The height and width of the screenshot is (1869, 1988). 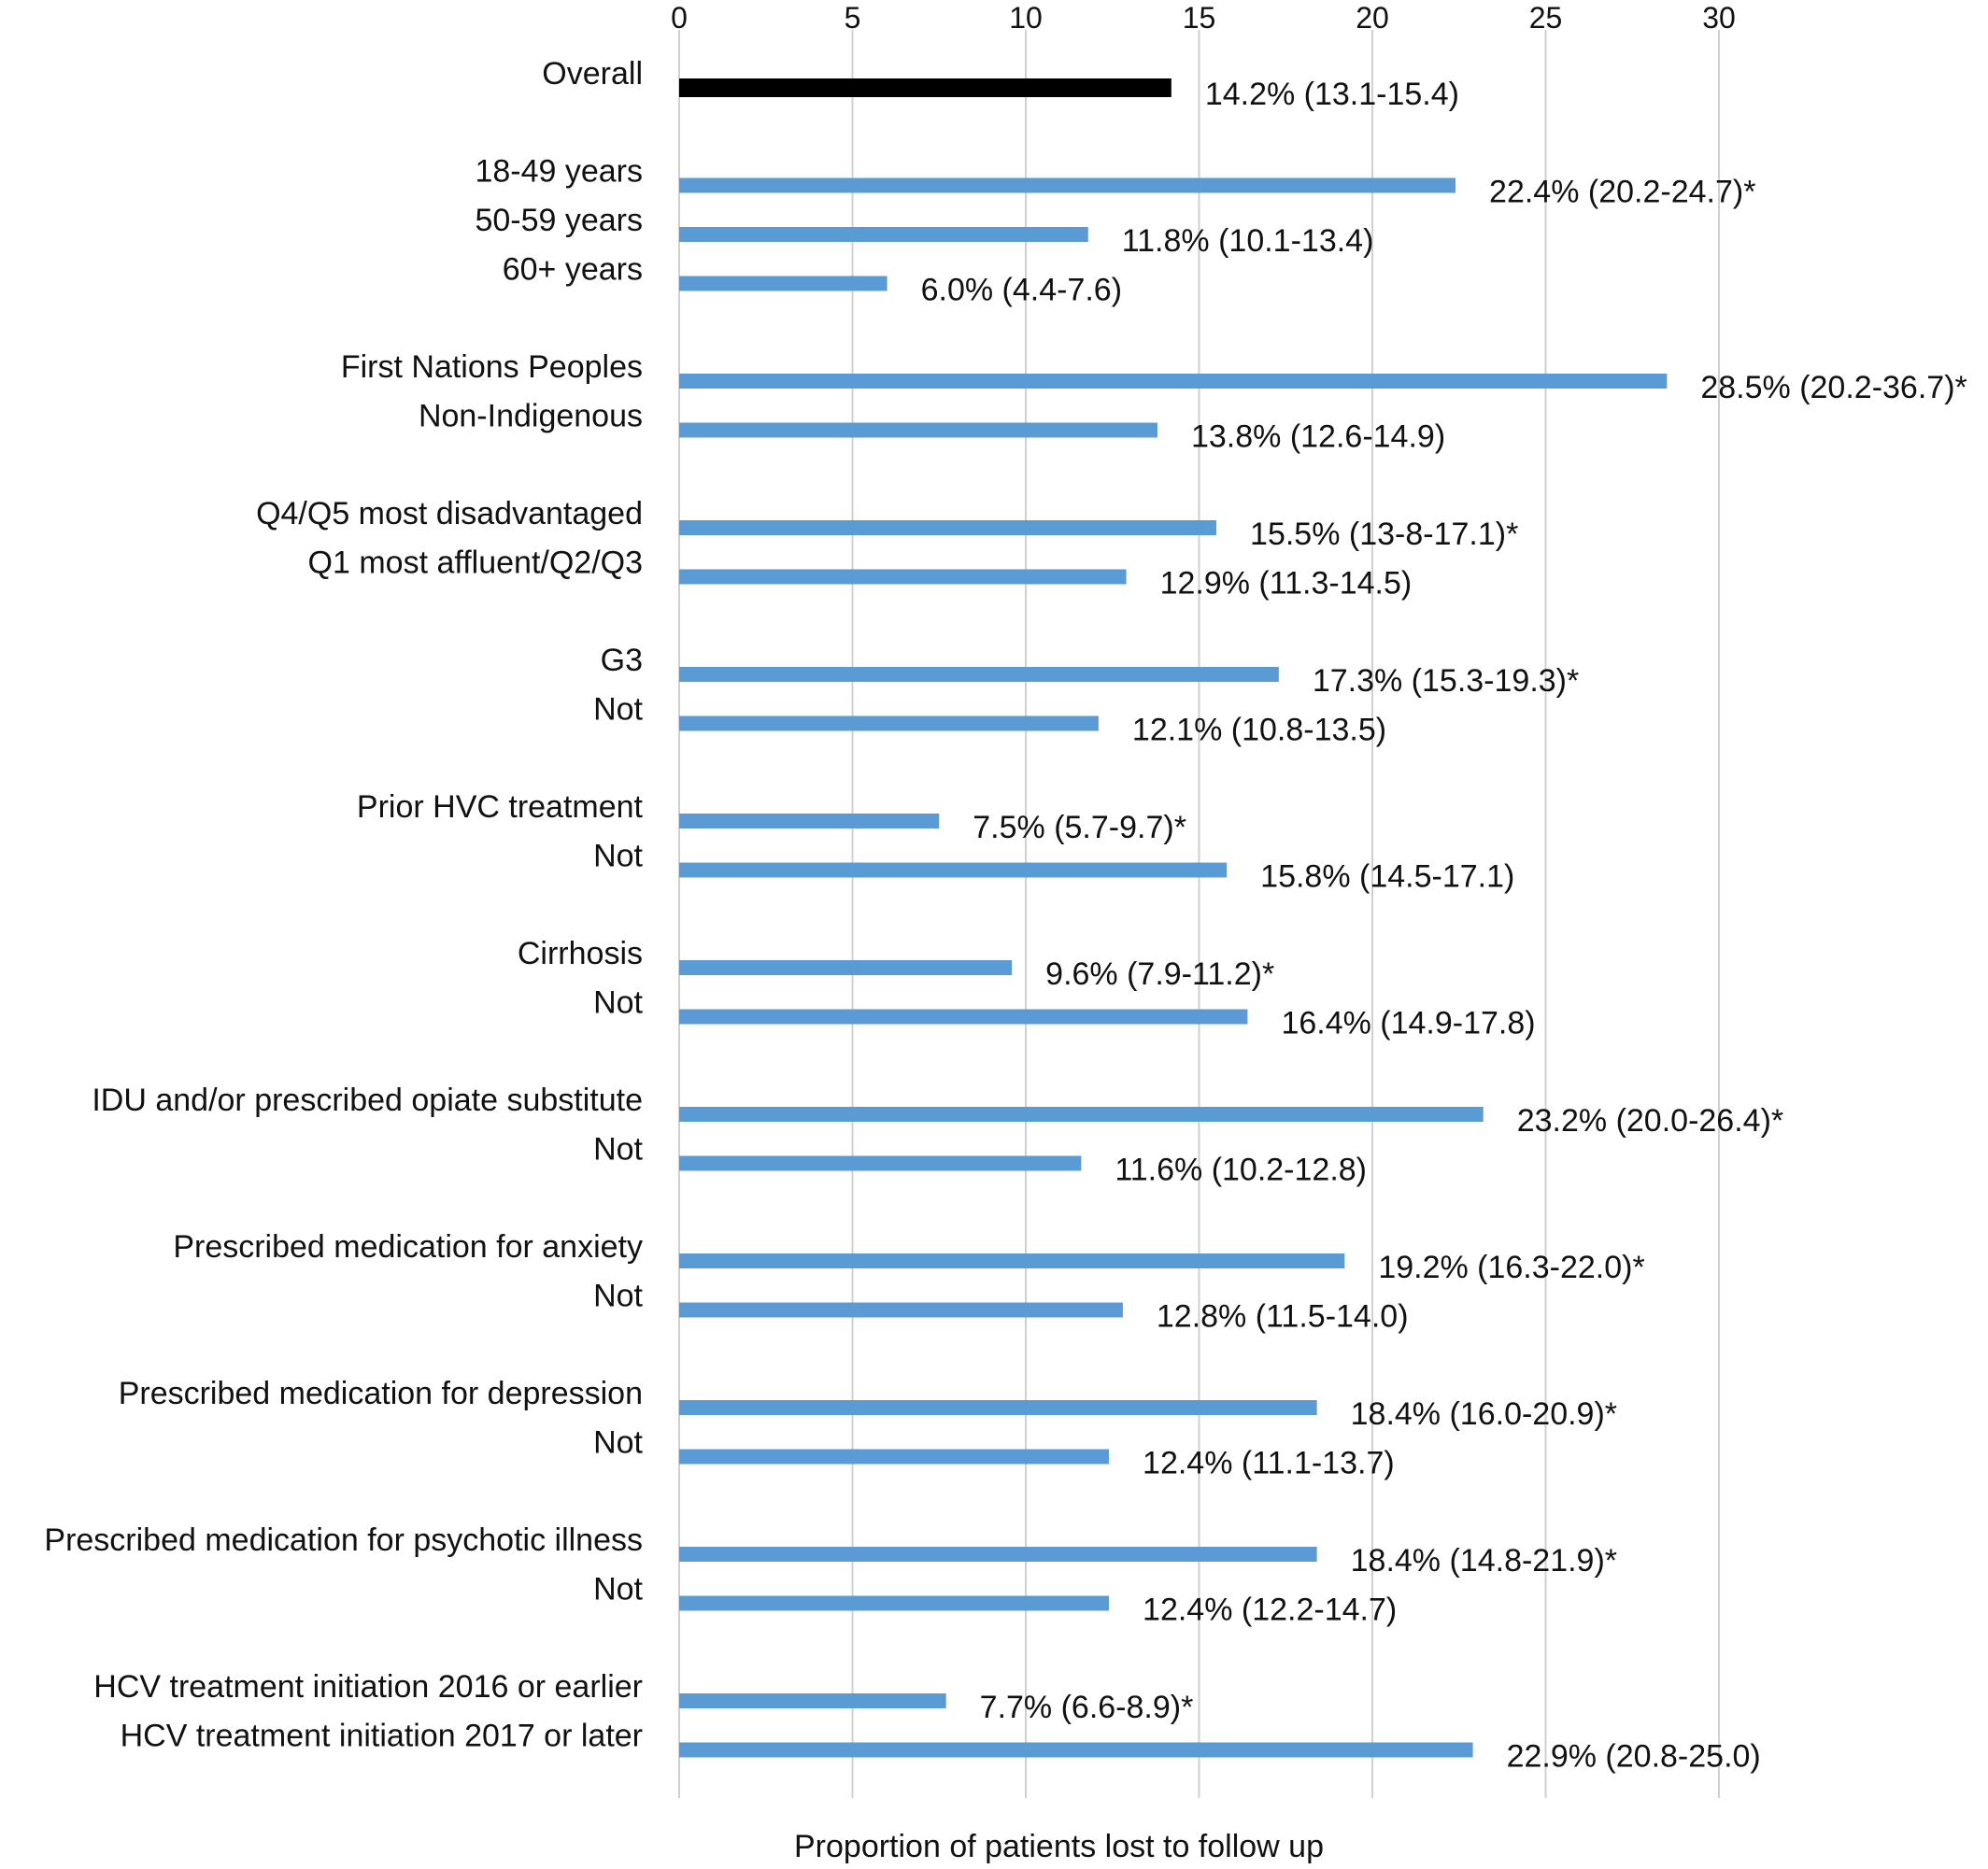 I want to click on category-label: HCV treatment initiation 2017 or later, so click(x=382, y=1736).